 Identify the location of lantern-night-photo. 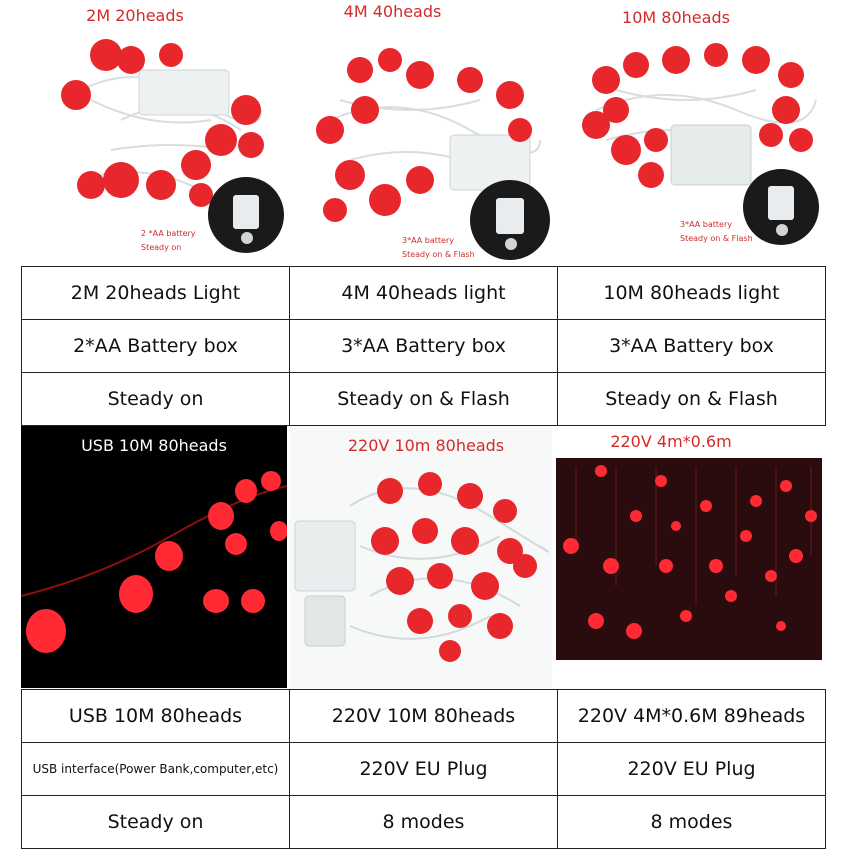
(154, 557).